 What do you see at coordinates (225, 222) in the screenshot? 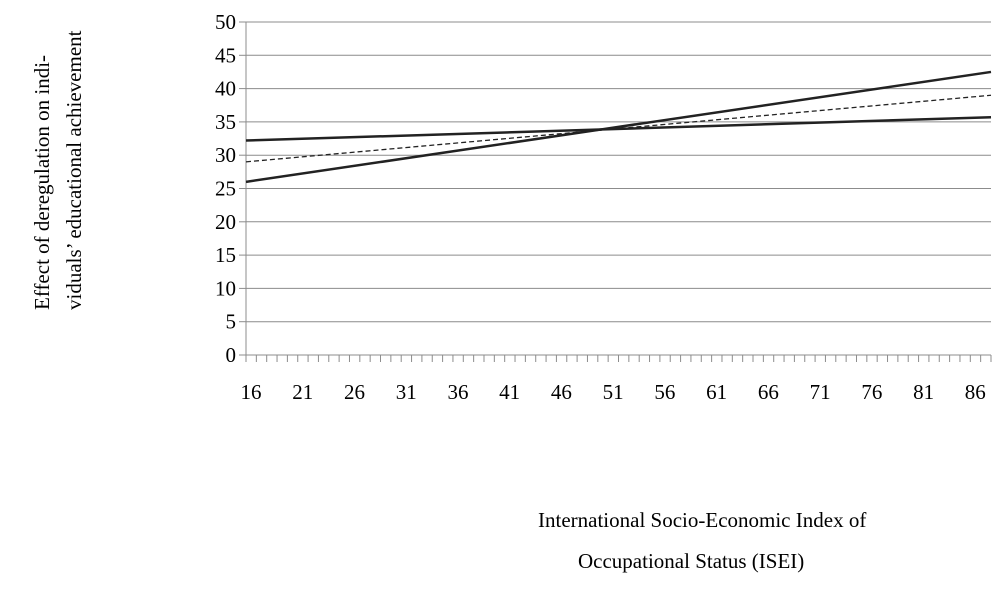
I see `y-tick-label: 20` at bounding box center [225, 222].